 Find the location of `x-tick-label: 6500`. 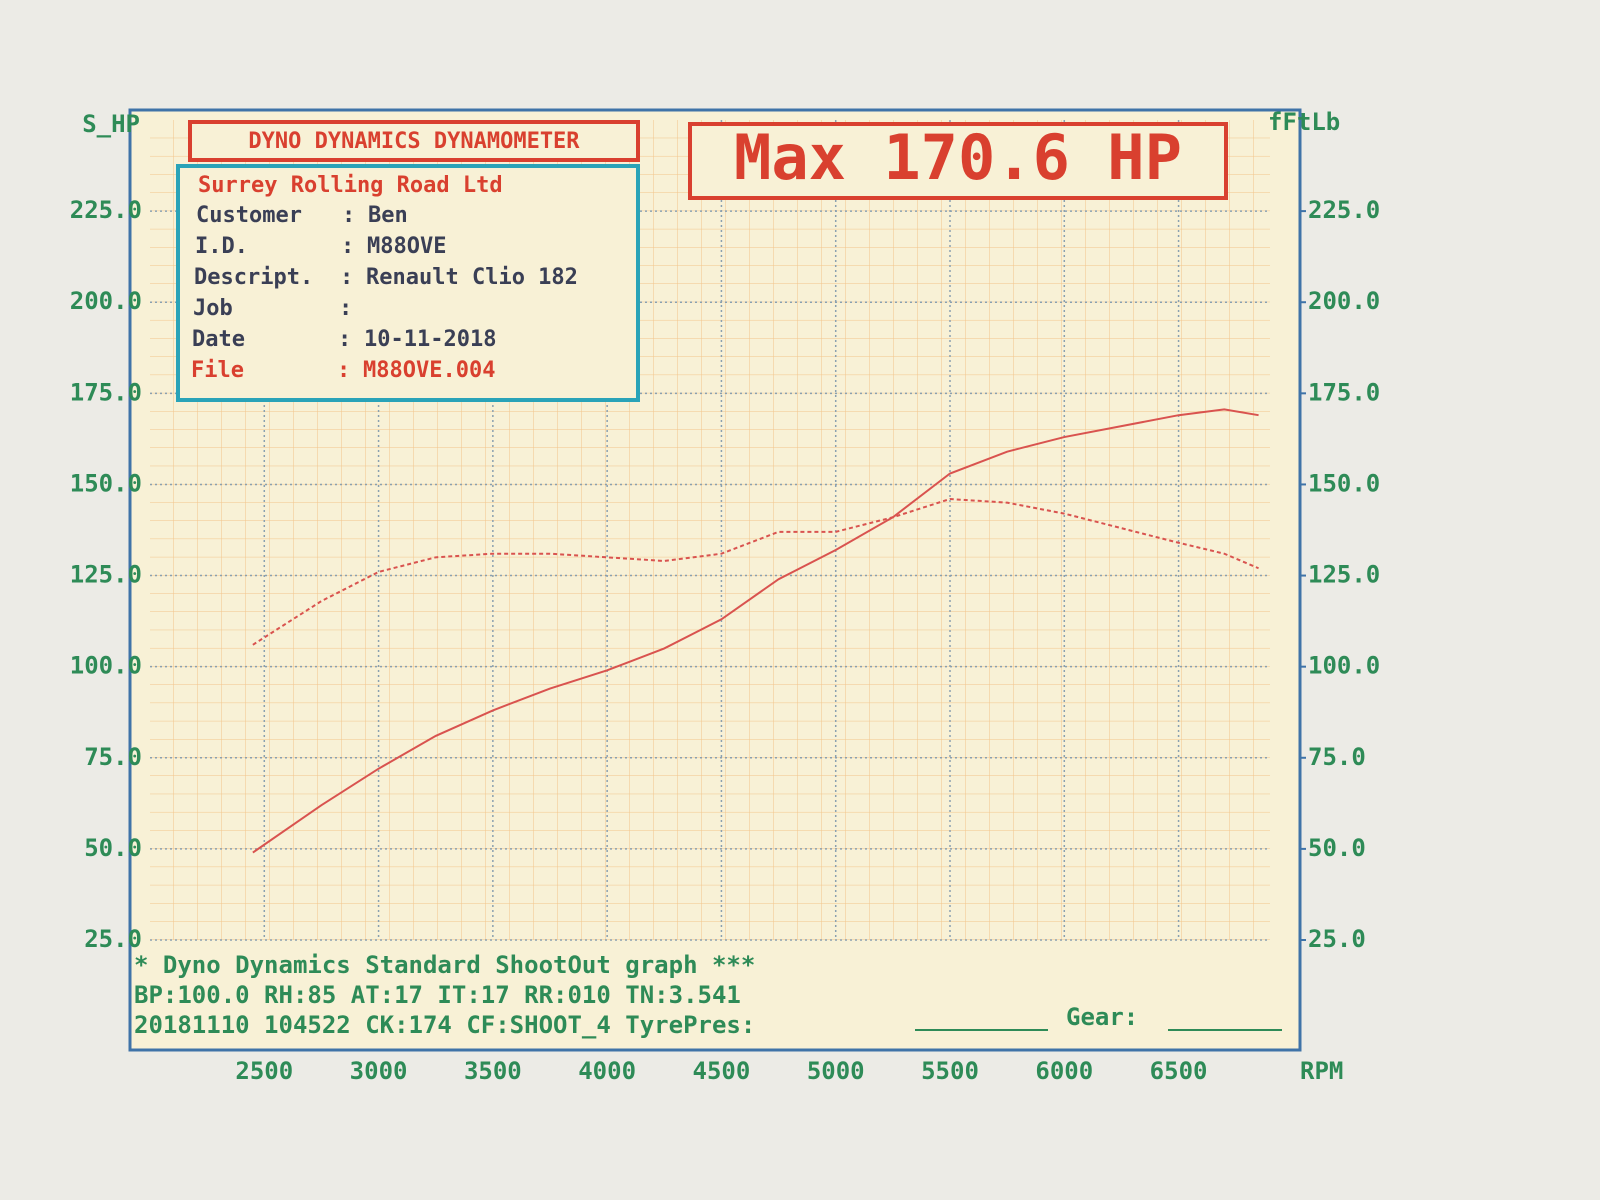

x-tick-label: 6500 is located at coordinates (1179, 1071).